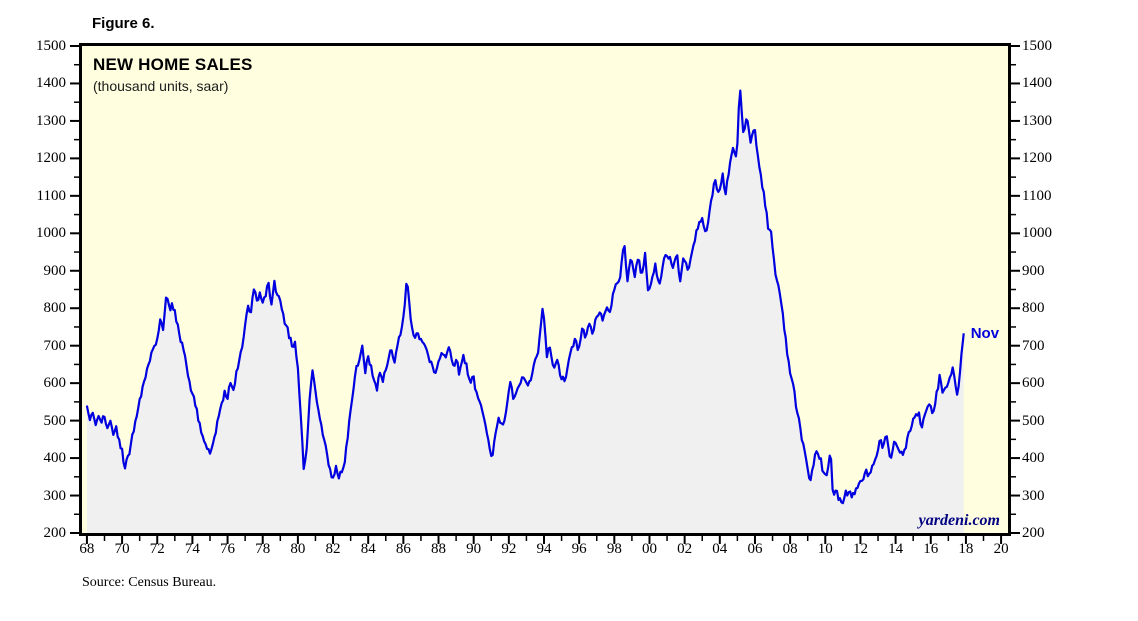  What do you see at coordinates (985, 334) in the screenshot?
I see `last-point-label: Nov` at bounding box center [985, 334].